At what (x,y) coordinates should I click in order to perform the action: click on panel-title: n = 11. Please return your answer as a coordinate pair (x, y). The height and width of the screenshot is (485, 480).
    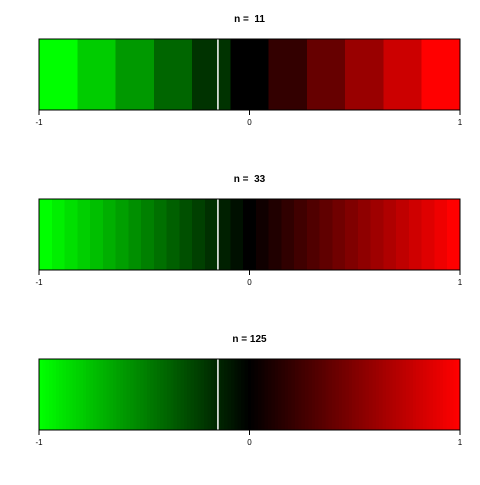
    Looking at the image, I should click on (249, 19).